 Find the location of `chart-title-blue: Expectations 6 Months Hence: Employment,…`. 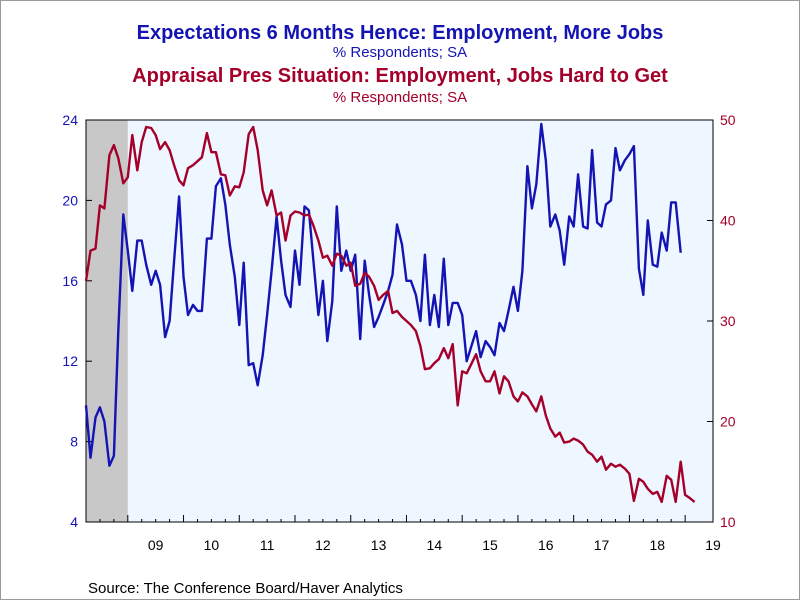

chart-title-blue: Expectations 6 Months Hence: Employment,… is located at coordinates (400, 33).